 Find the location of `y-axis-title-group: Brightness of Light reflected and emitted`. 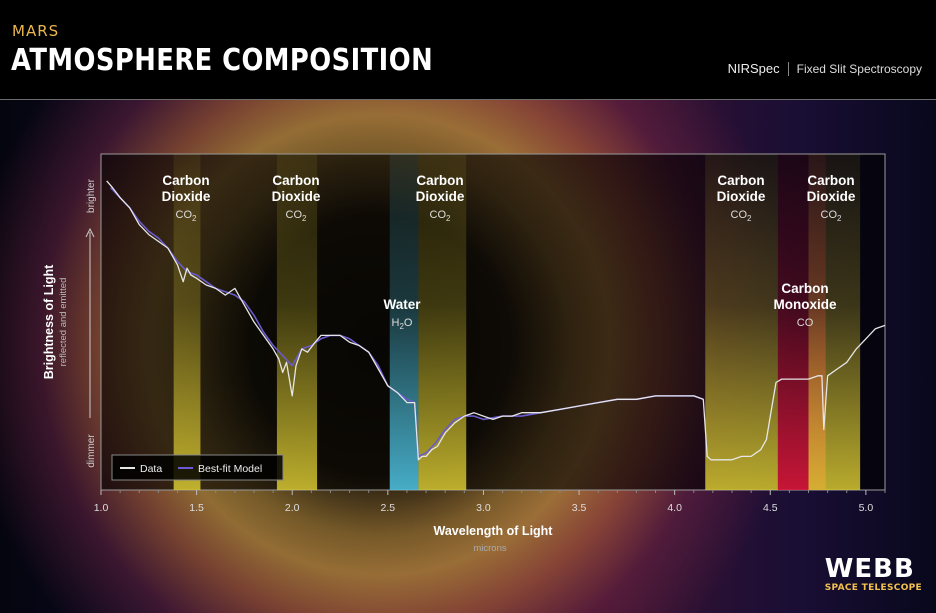

y-axis-title-group: Brightness of Light reflected and emitted is located at coordinates (55, 321).